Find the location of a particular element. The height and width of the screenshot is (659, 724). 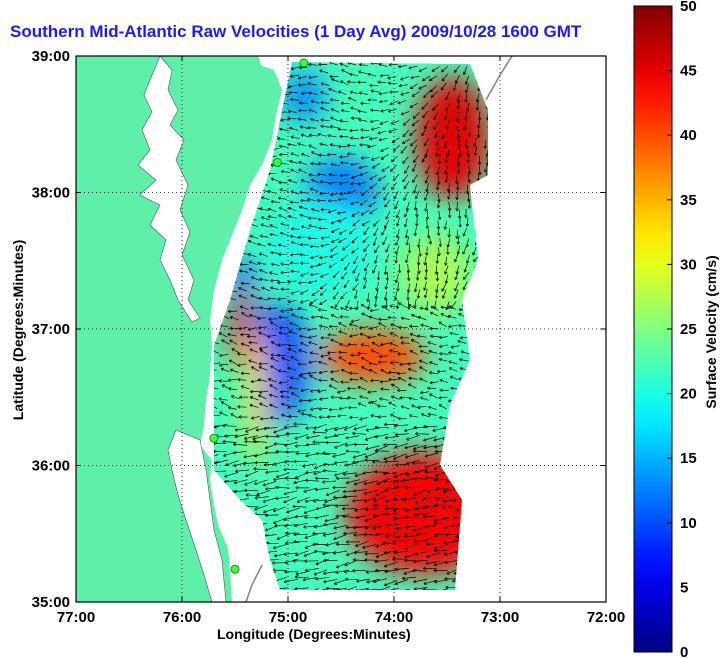

x-tick-label: 73:00 is located at coordinates (500, 617).